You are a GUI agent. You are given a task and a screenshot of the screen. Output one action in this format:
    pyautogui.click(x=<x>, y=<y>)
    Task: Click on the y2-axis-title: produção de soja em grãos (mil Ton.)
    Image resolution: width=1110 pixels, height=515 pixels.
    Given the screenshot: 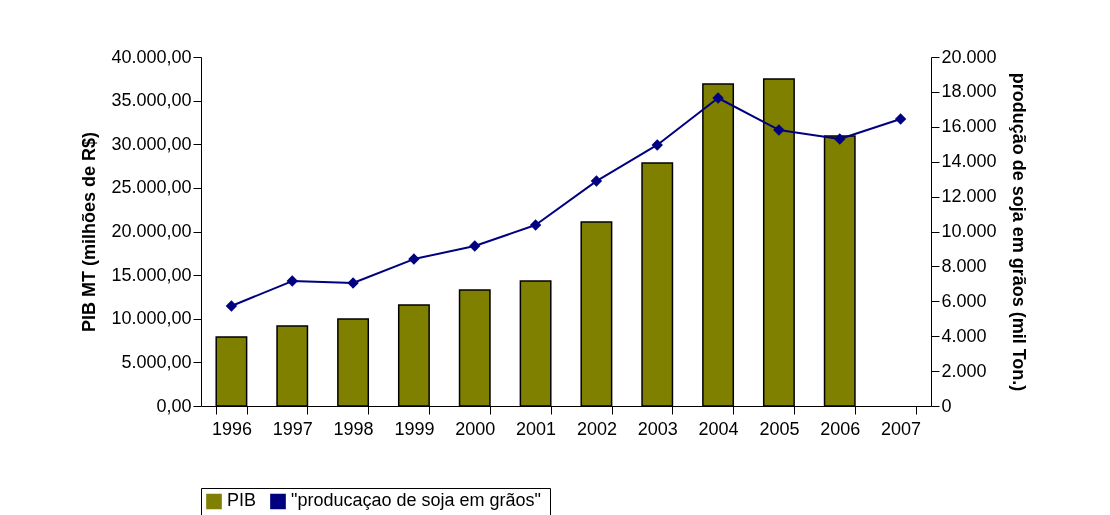 What is the action you would take?
    pyautogui.click(x=1018, y=232)
    